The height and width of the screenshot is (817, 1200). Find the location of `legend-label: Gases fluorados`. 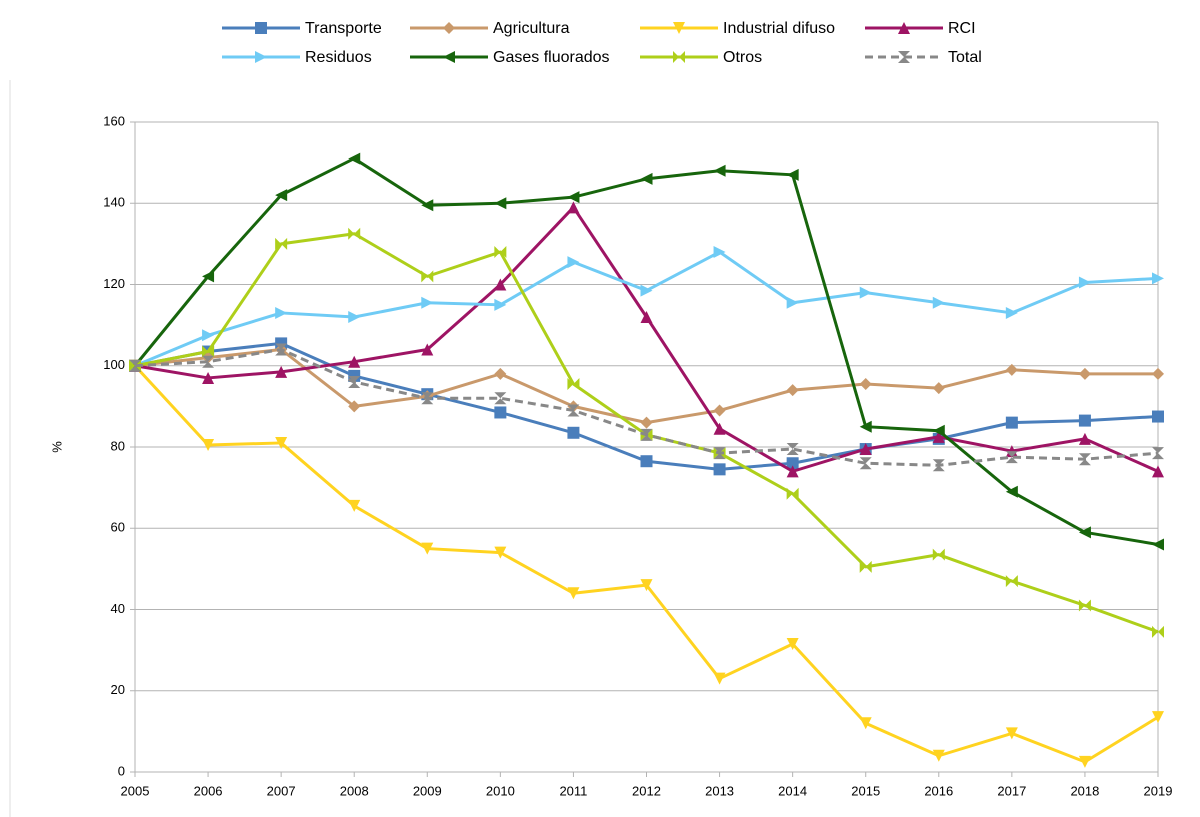

legend-label: Gases fluorados is located at coordinates (551, 57).